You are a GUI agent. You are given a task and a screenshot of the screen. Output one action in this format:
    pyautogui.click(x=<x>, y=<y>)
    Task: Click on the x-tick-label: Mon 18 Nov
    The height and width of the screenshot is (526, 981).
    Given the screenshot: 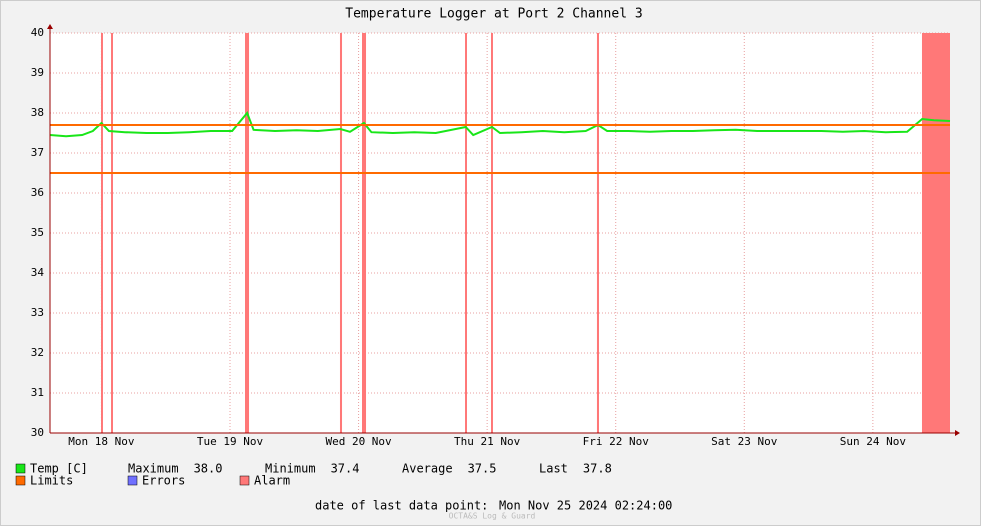 What is the action you would take?
    pyautogui.click(x=101, y=441)
    